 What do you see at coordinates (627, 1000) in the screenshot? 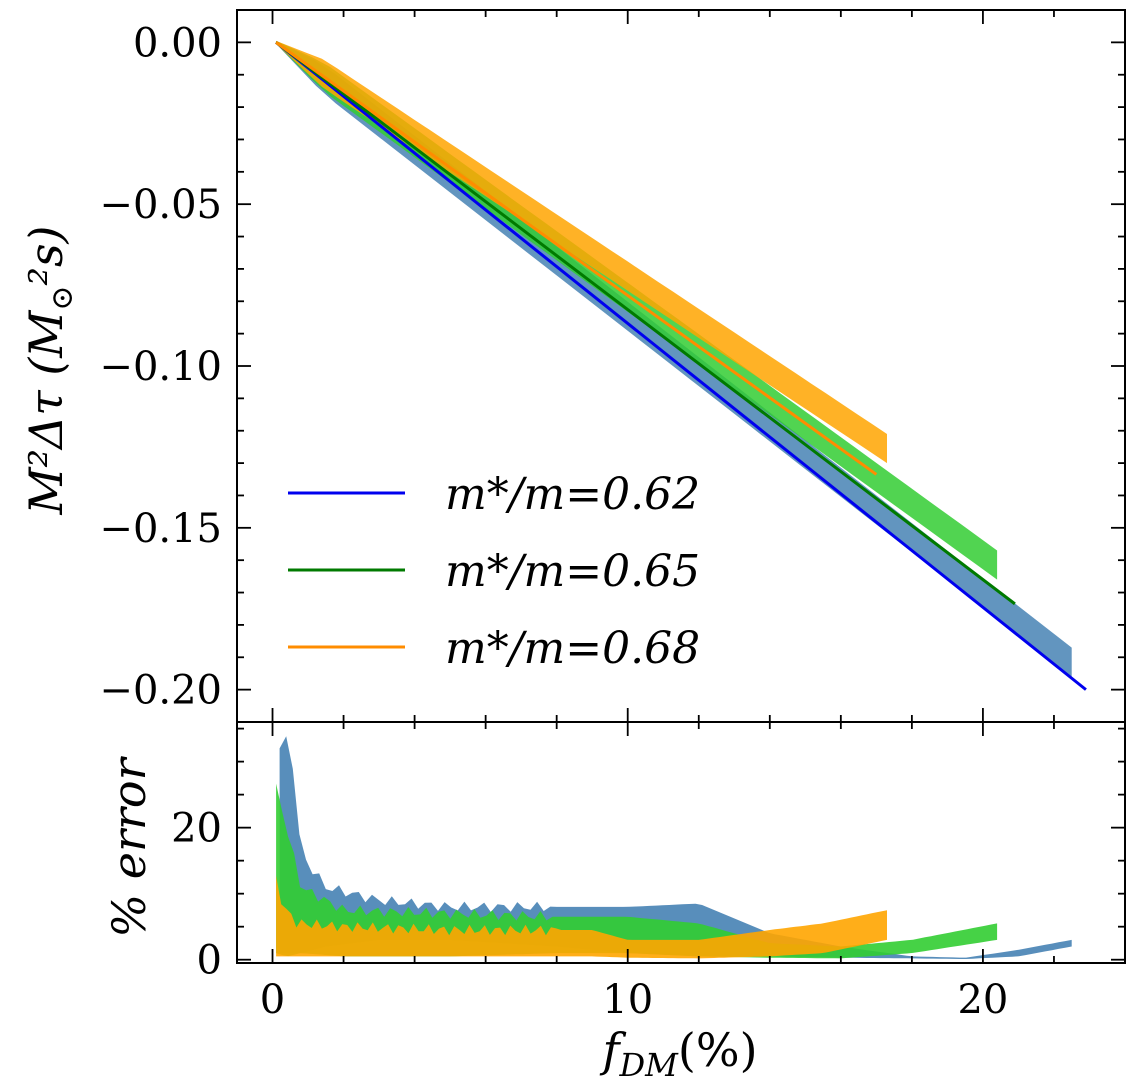
I see `x-tick-label: 10` at bounding box center [627, 1000].